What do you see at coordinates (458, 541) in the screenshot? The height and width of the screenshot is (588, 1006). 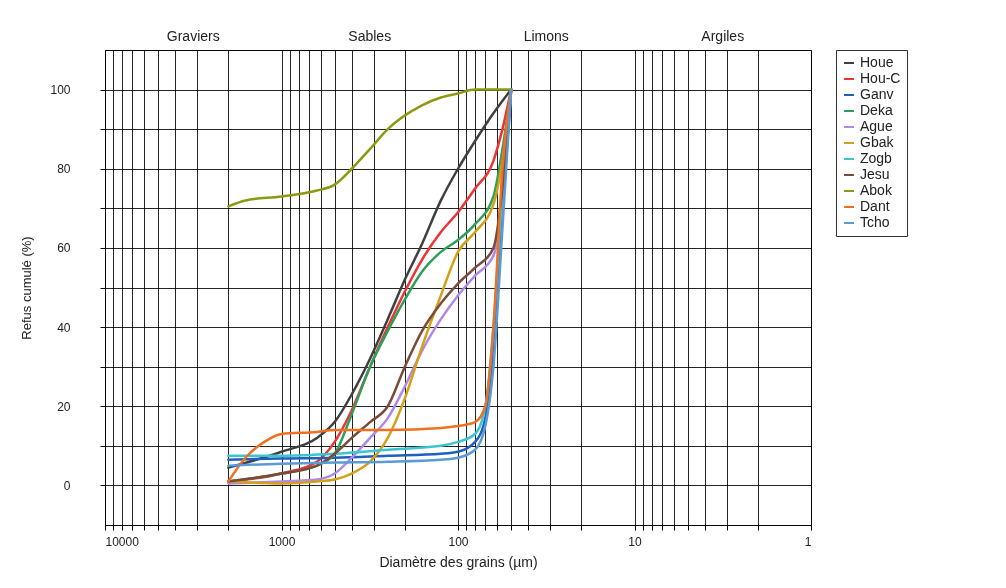 I see `x-tick-label: 100` at bounding box center [458, 541].